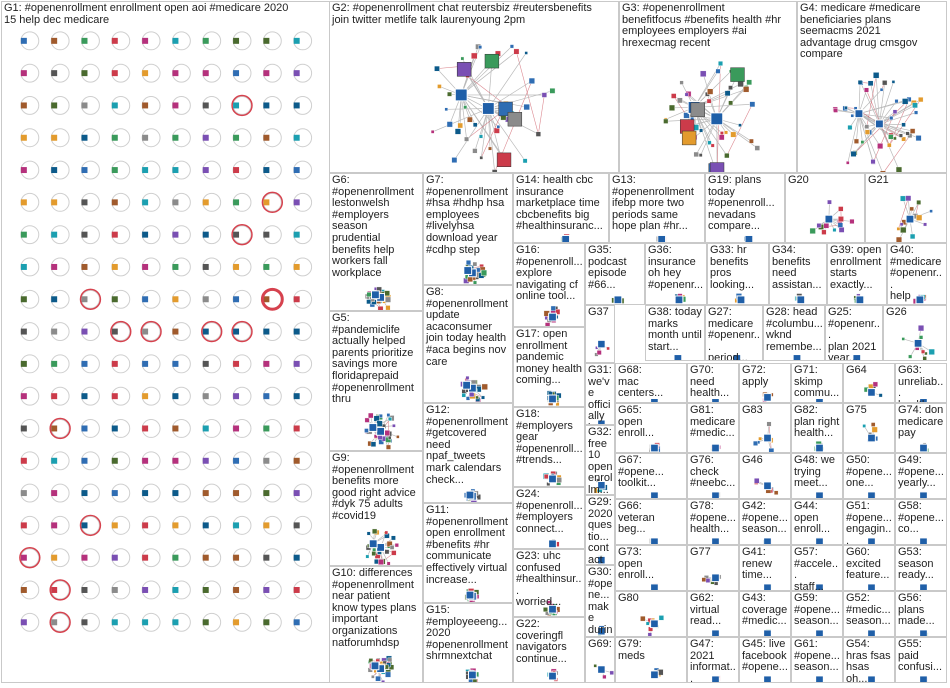 The width and height of the screenshot is (950, 688). Describe the element at coordinates (678, 357) in the screenshot. I see `group-network-g38` at that location.